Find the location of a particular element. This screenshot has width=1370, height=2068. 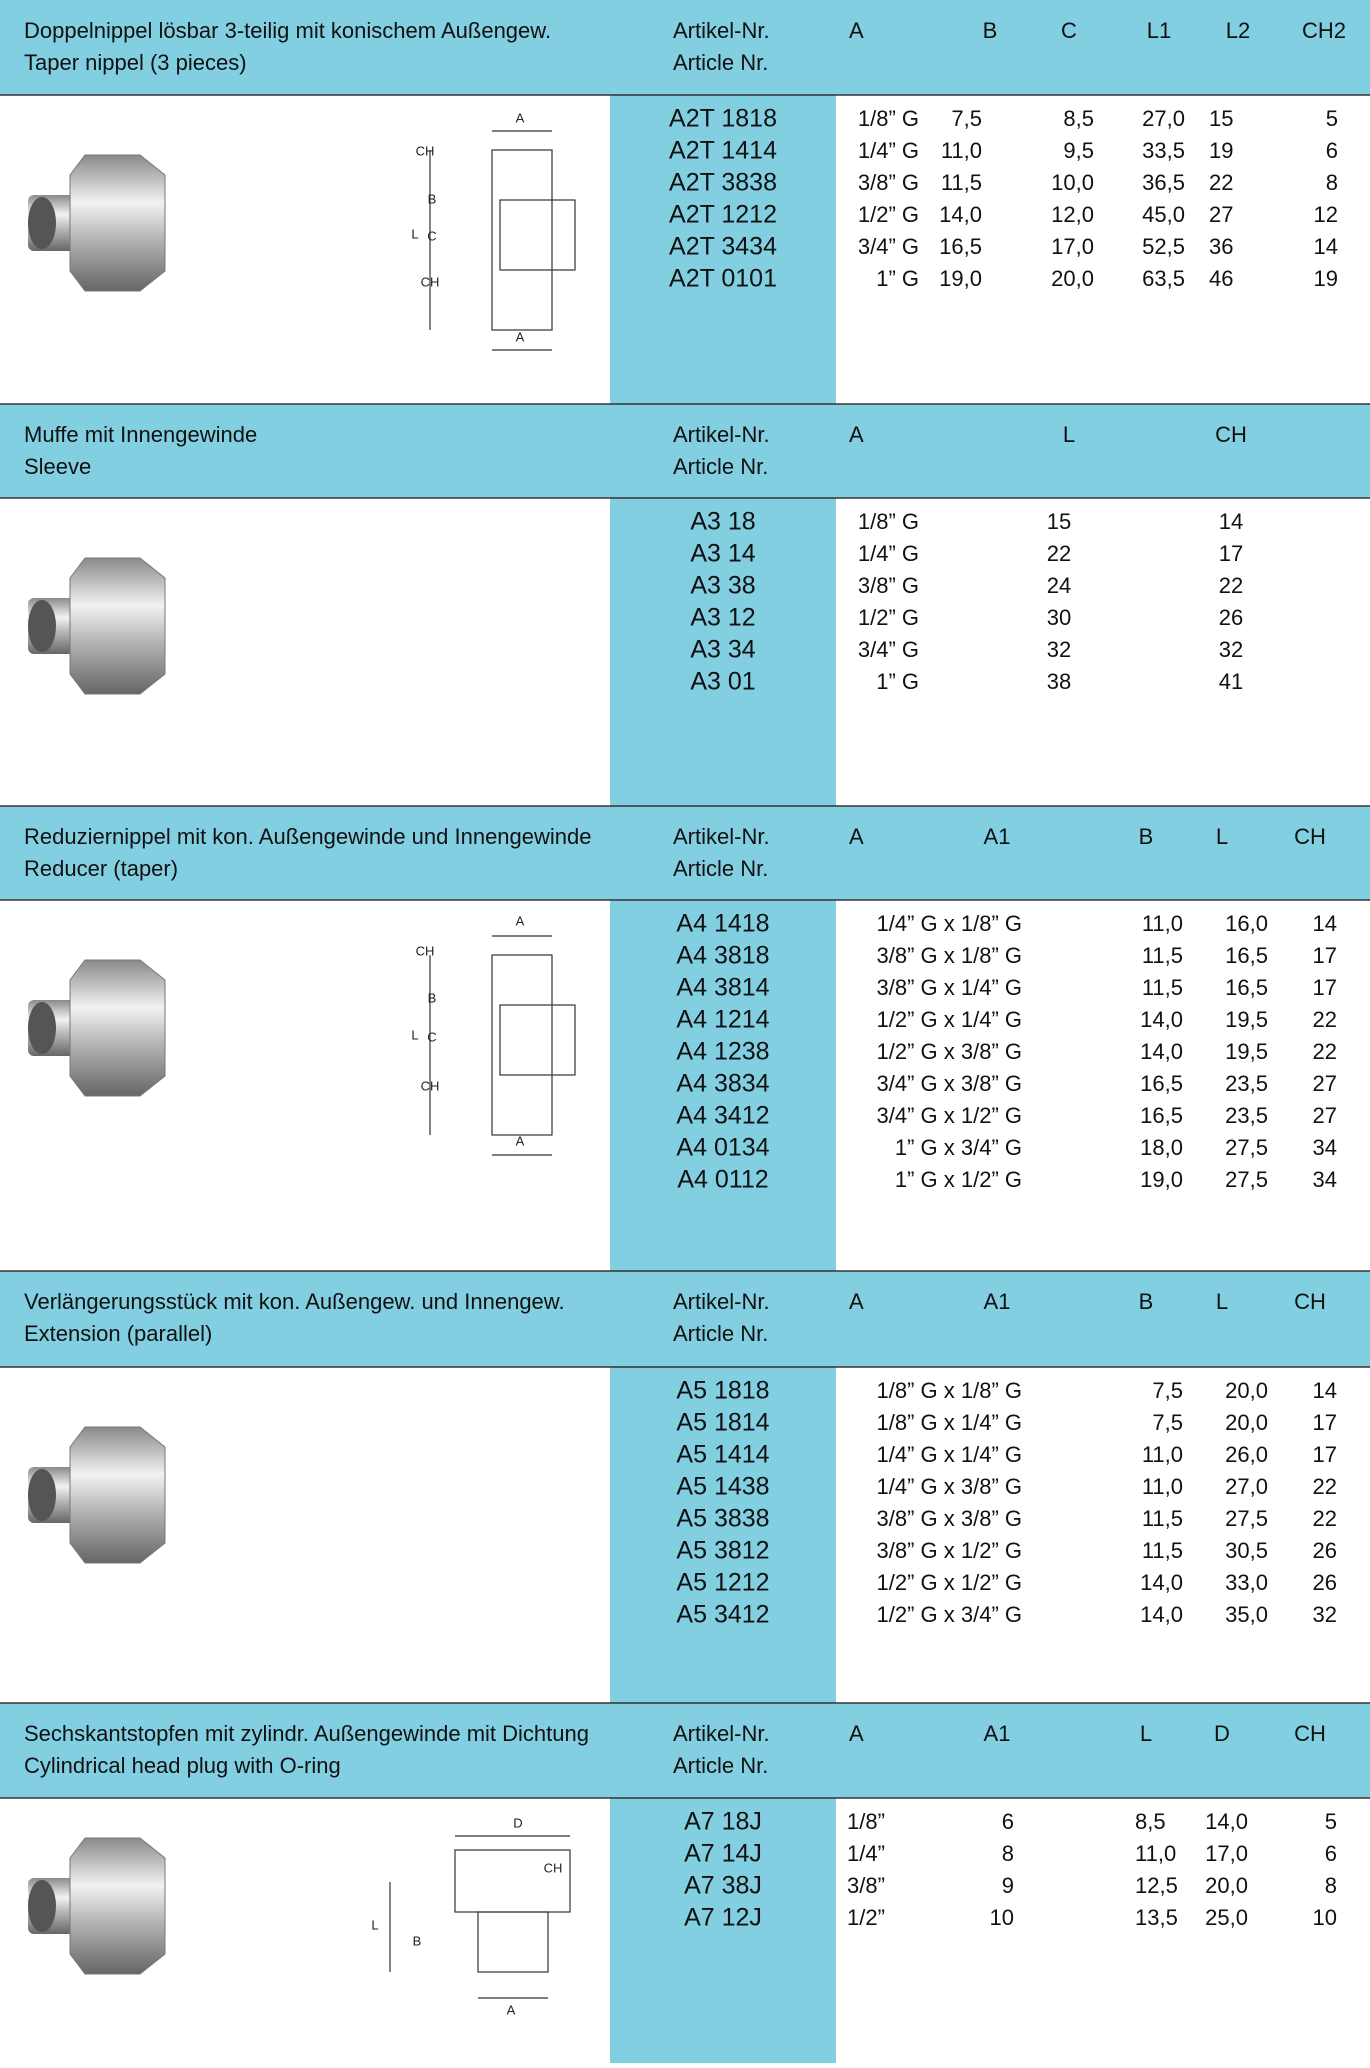

cell: 1/2” G x 3/4” G is located at coordinates (950, 1614).